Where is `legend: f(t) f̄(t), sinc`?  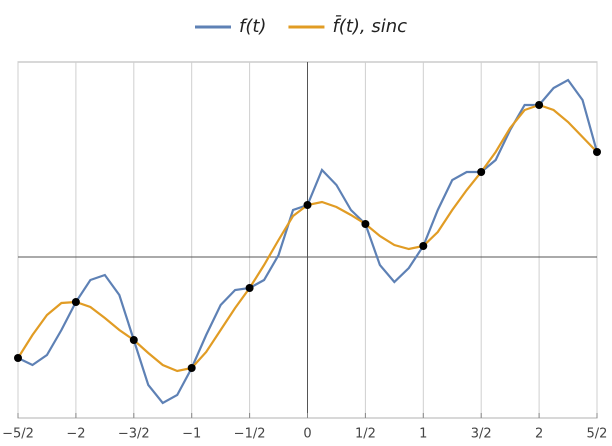 legend: f(t) f̄(t), sinc is located at coordinates (301, 26).